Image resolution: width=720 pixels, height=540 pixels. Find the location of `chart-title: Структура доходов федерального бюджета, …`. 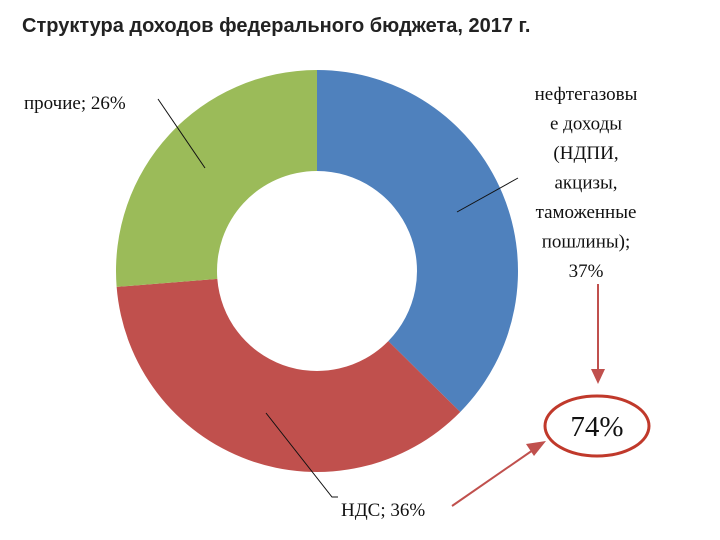

chart-title: Структура доходов федерального бюджета, … is located at coordinates (276, 26).